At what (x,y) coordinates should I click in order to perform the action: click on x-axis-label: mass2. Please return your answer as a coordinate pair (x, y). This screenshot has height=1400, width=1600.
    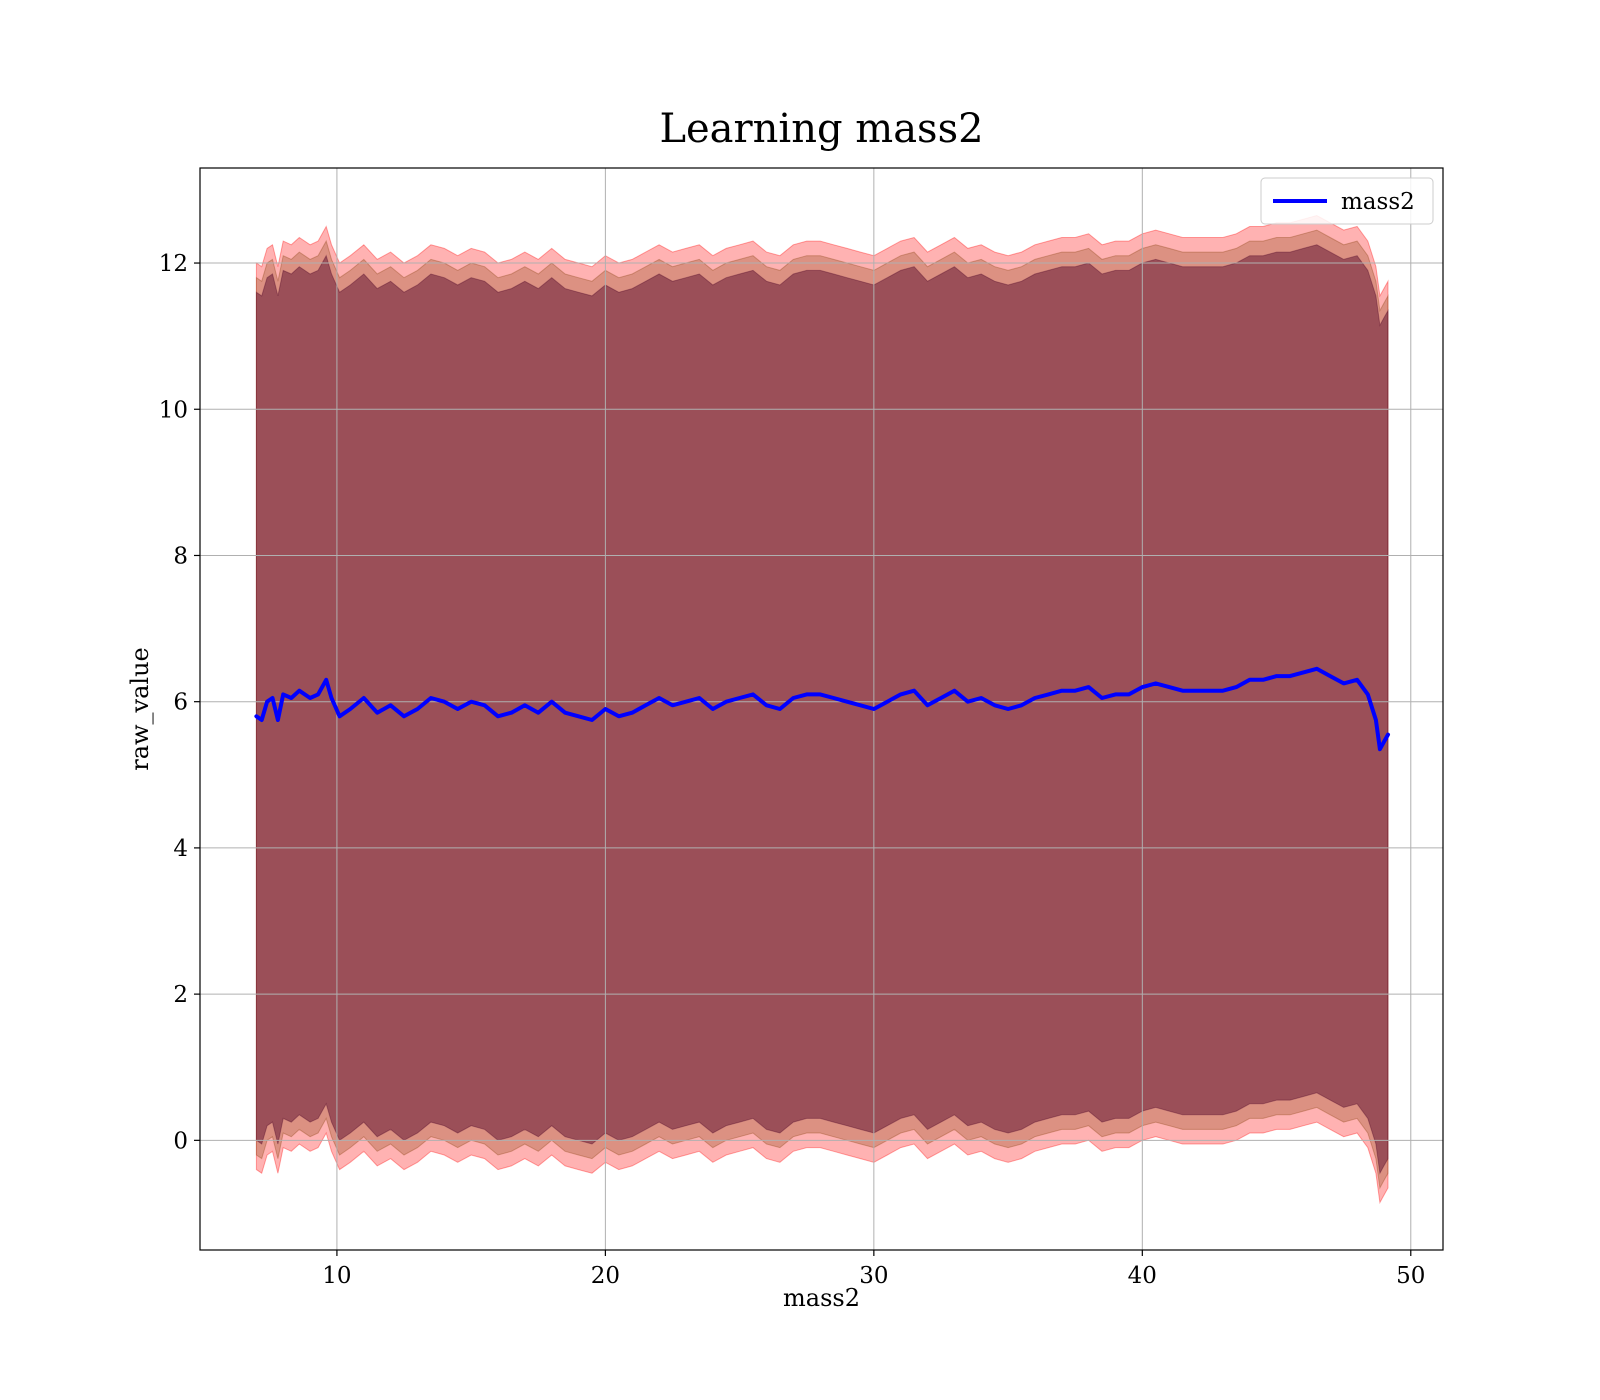
    Looking at the image, I should click on (821, 1298).